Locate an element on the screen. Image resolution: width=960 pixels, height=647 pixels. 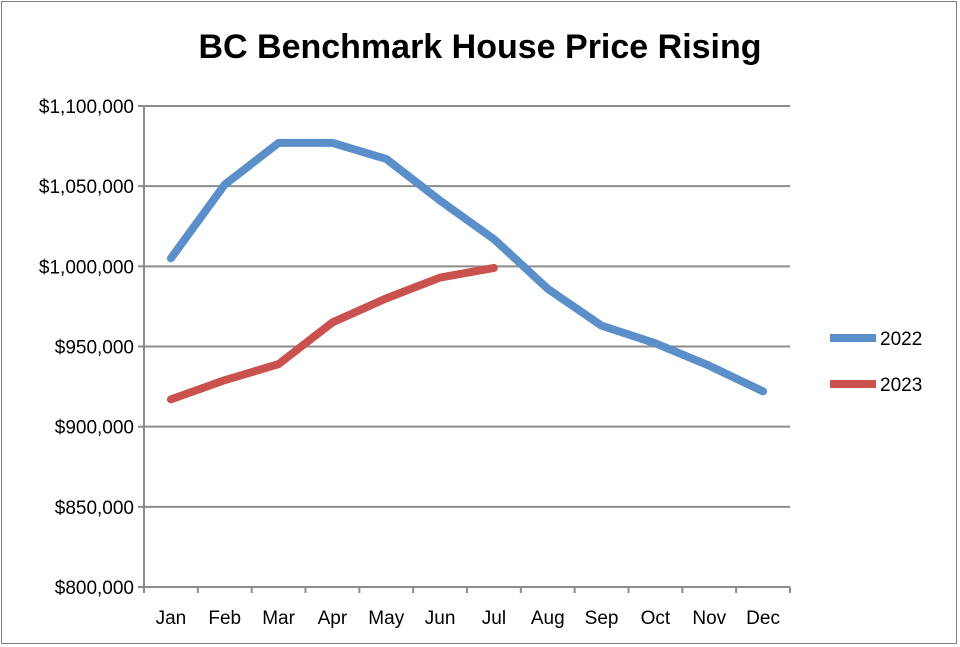
x-tick-label: May is located at coordinates (386, 618).